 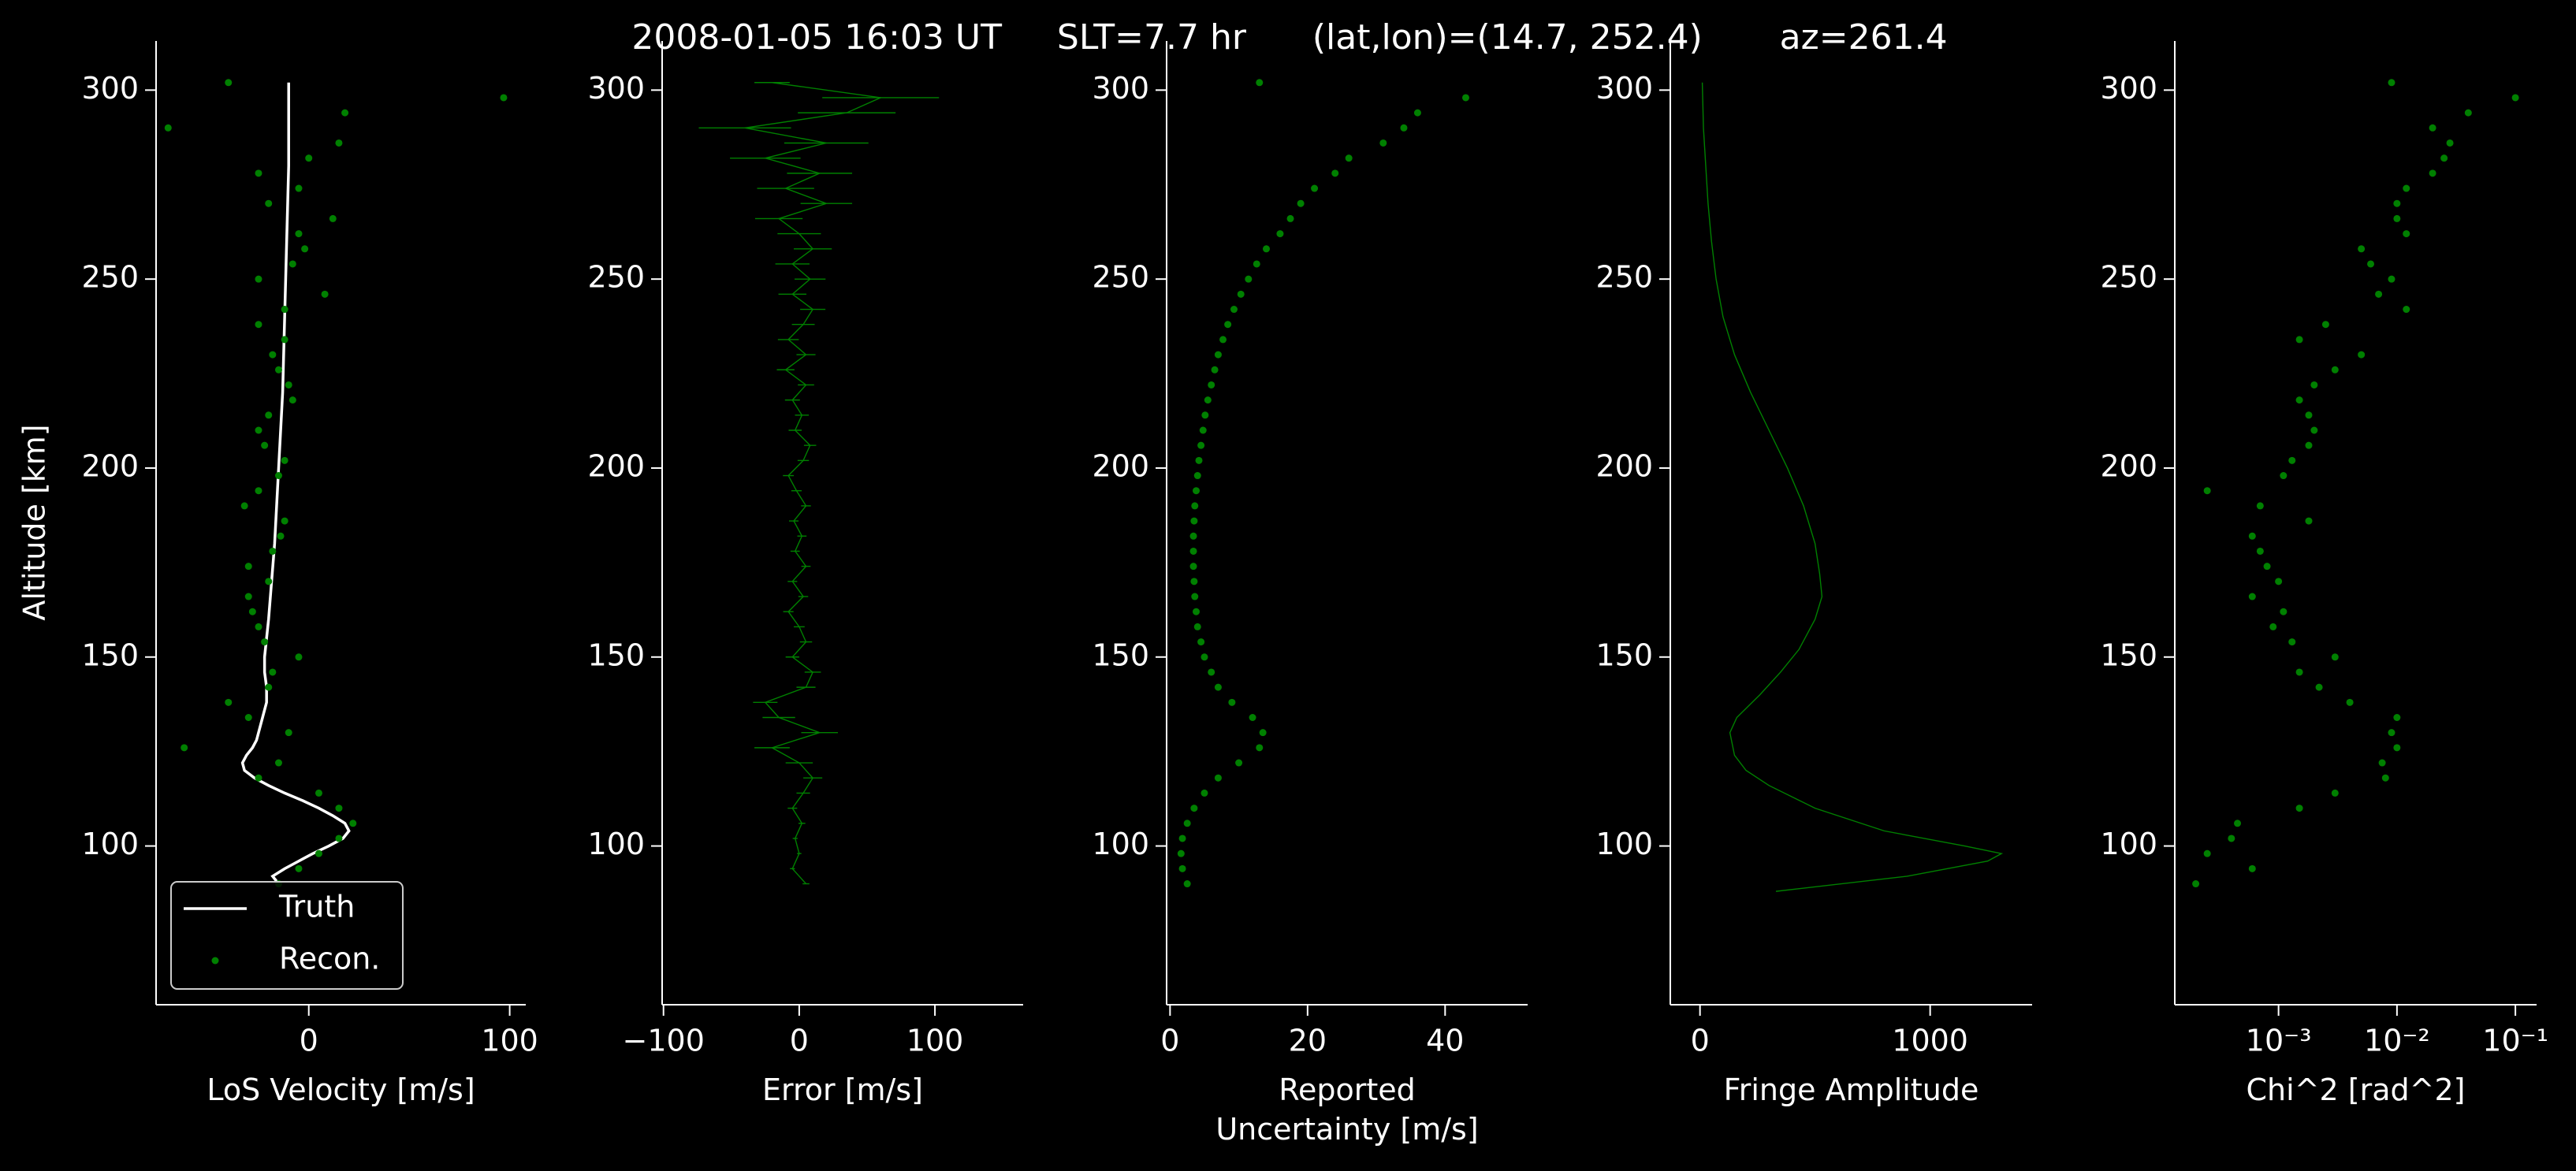 I want to click on x-tick-label: 40, so click(x=1445, y=1041).